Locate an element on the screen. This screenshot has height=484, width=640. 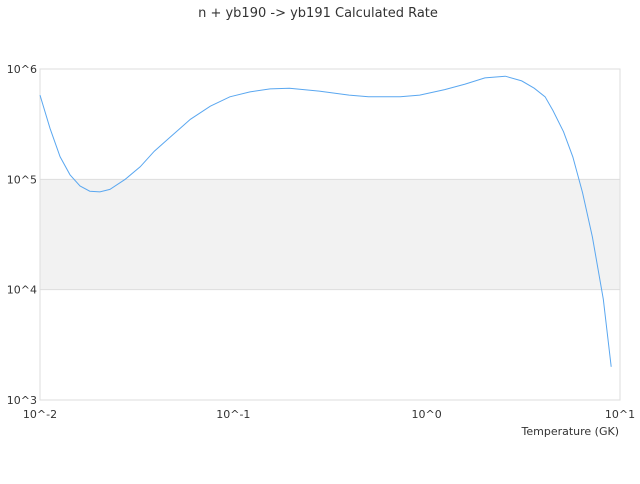
chart-title: n + yb190 -> yb191 Calculated Rate is located at coordinates (318, 13).